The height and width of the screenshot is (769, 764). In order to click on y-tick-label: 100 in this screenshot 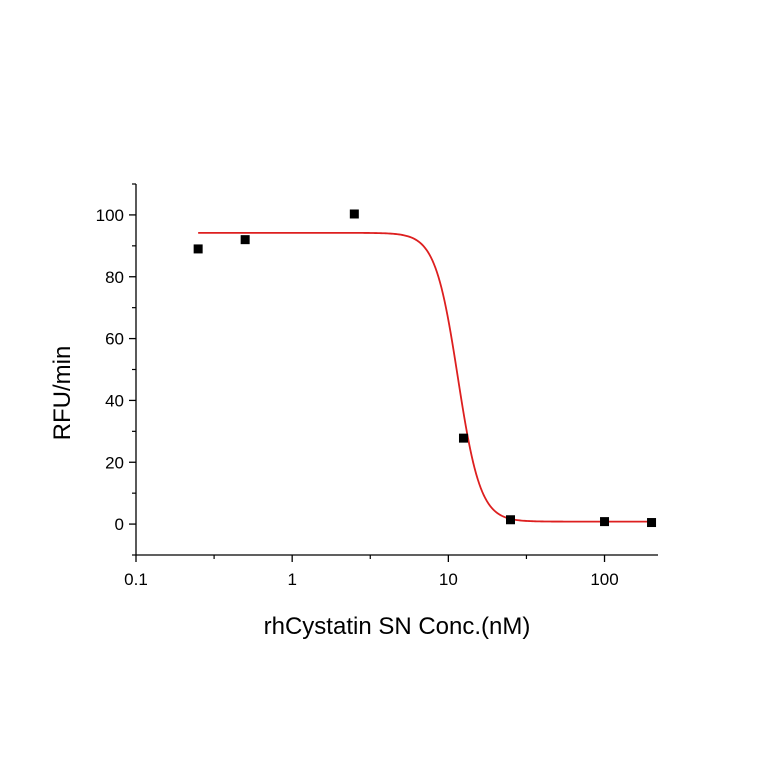, I will do `click(110, 215)`.